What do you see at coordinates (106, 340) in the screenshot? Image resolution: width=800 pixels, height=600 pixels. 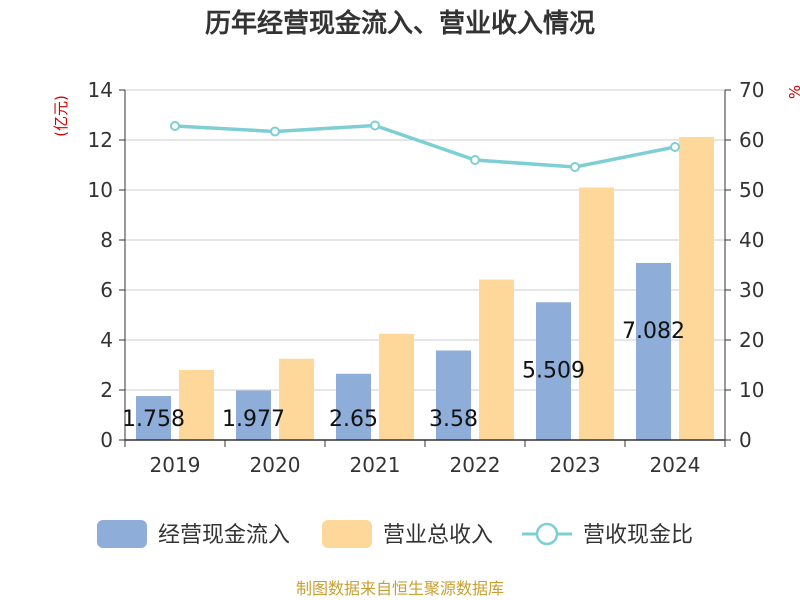 I see `left-tick-label: 4` at bounding box center [106, 340].